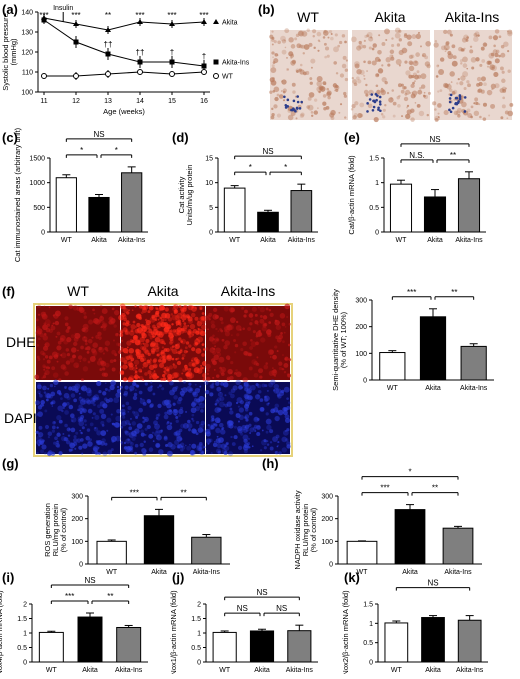 This screenshot has height=679, width=520. What do you see at coordinates (352, 137) in the screenshot?
I see `panel-label: (e)` at bounding box center [352, 137].